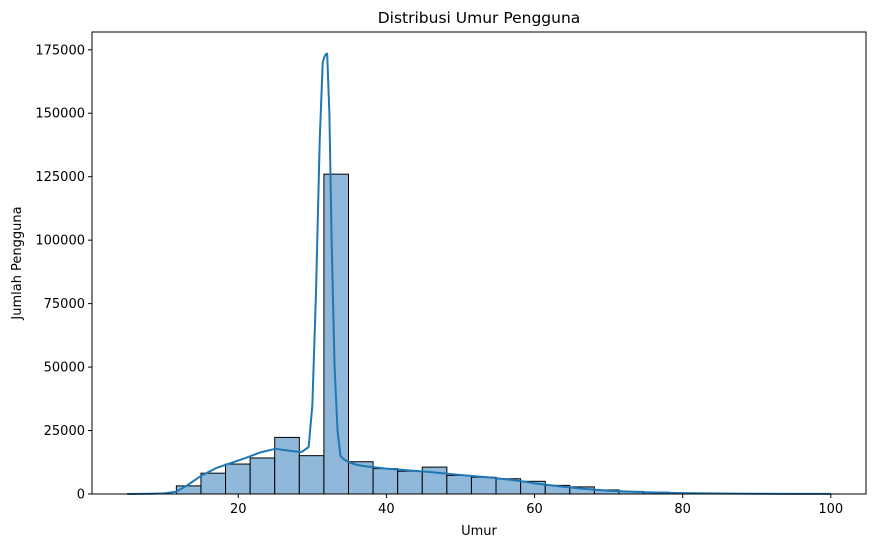 The width and height of the screenshot is (876, 547). I want to click on y-axis-label: Jumlah Pengguna, so click(17, 263).